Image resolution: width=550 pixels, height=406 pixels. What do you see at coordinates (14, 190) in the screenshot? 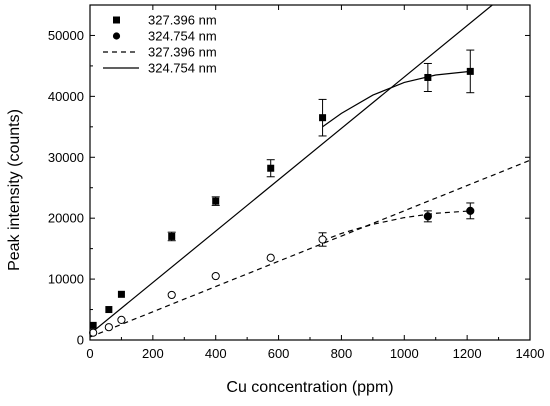
I see `y-axis-title: Peak intensity (counts)` at bounding box center [14, 190].